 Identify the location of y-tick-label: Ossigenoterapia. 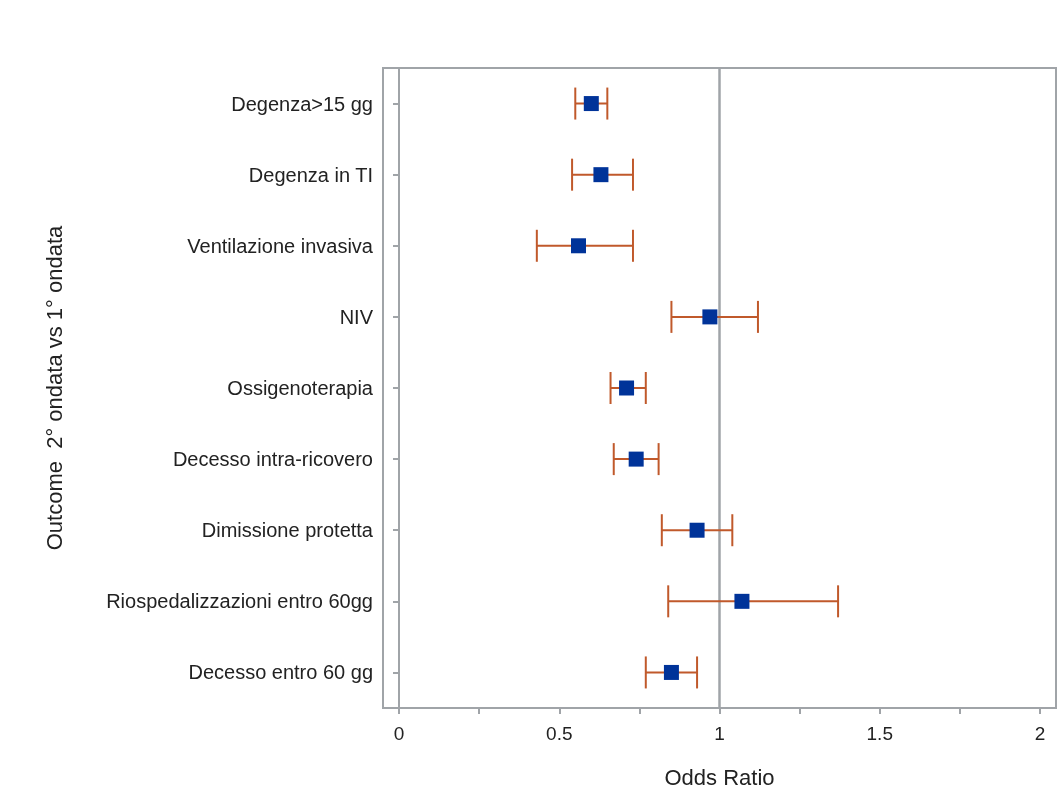
(300, 388).